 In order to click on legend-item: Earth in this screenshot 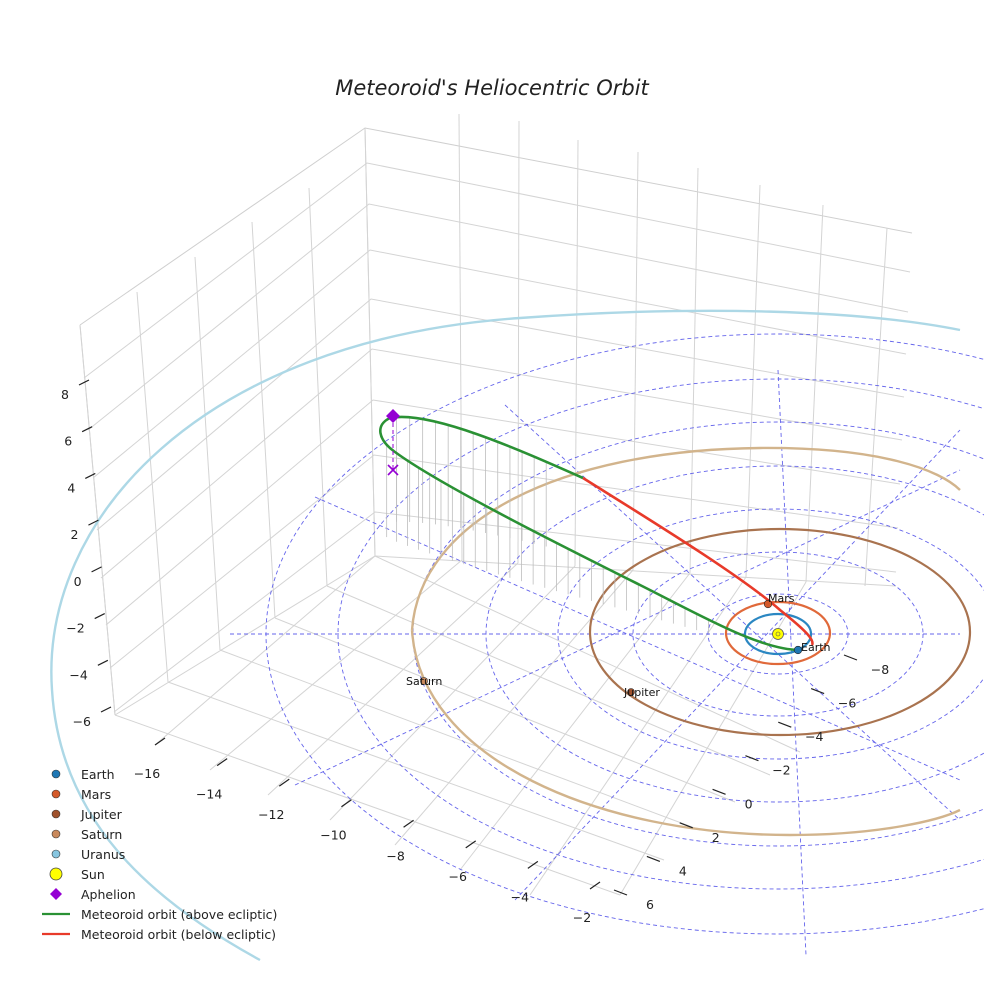, I will do `click(83, 774)`.